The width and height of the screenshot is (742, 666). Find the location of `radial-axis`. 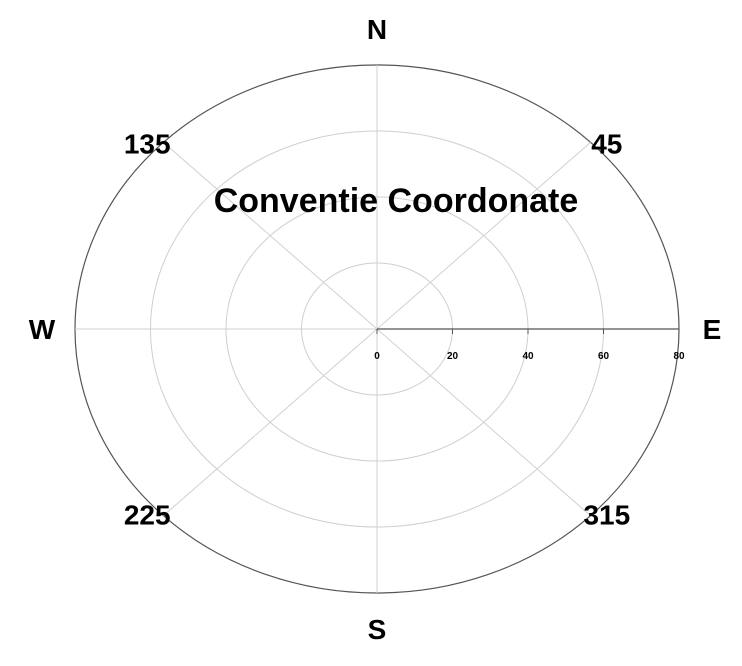

radial-axis is located at coordinates (528, 331).